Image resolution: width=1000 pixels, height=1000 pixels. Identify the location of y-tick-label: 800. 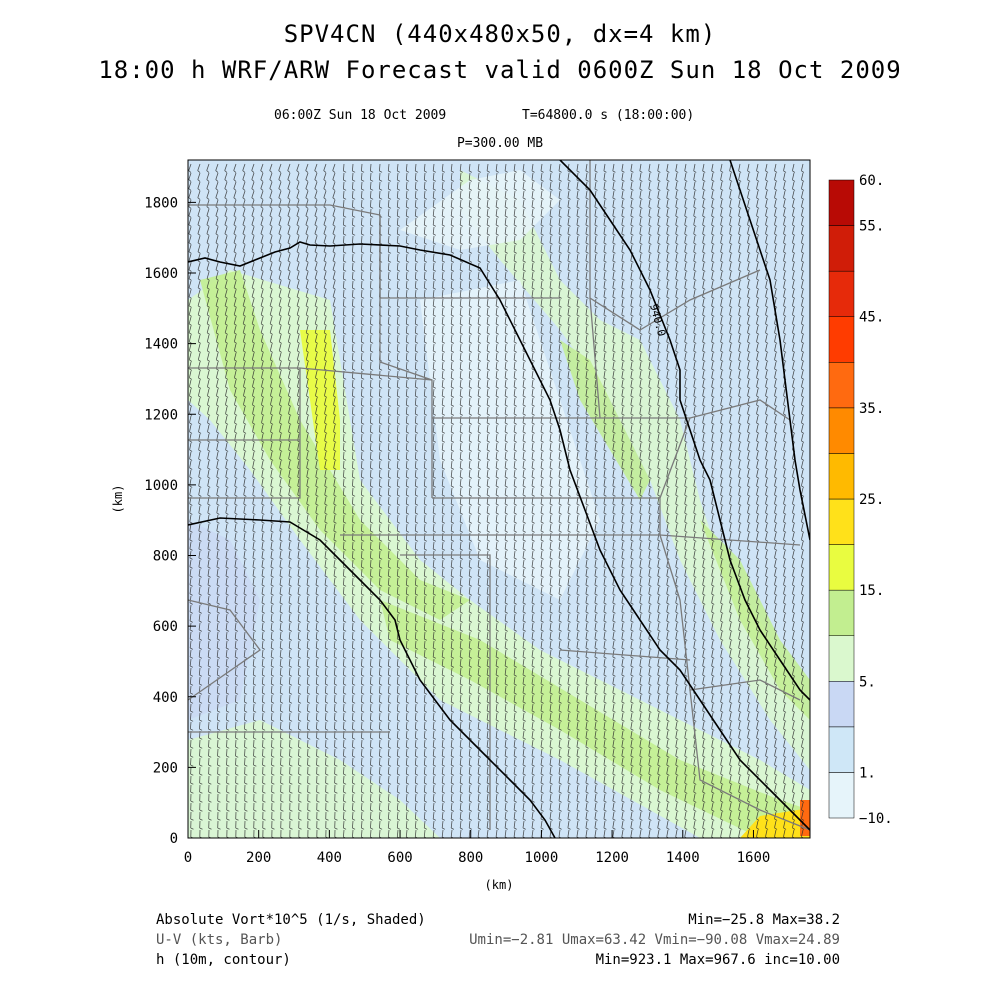
(165, 557).